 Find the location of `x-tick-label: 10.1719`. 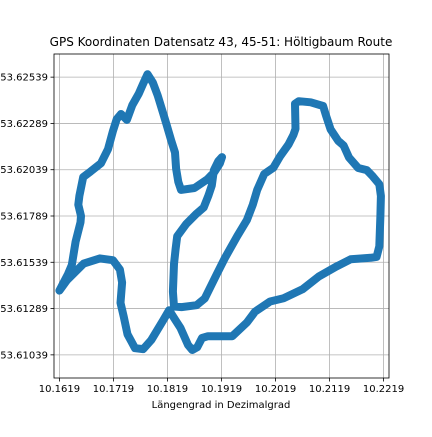

x-tick-label: 10.1719 is located at coordinates (113, 389).